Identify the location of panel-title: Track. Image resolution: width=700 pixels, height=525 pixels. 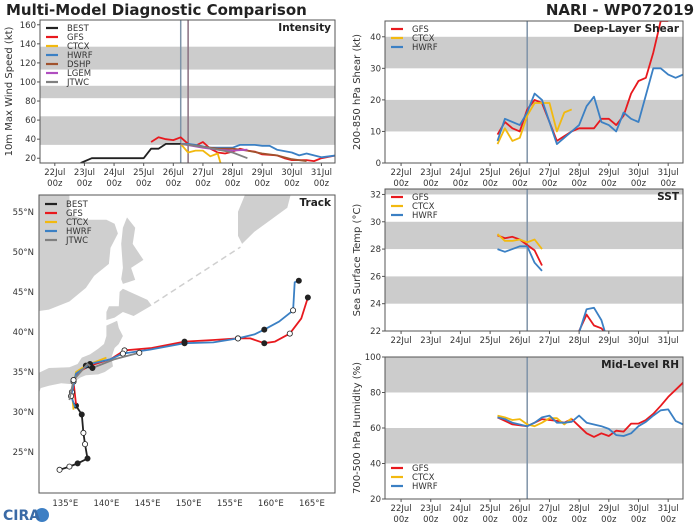
(316, 203).